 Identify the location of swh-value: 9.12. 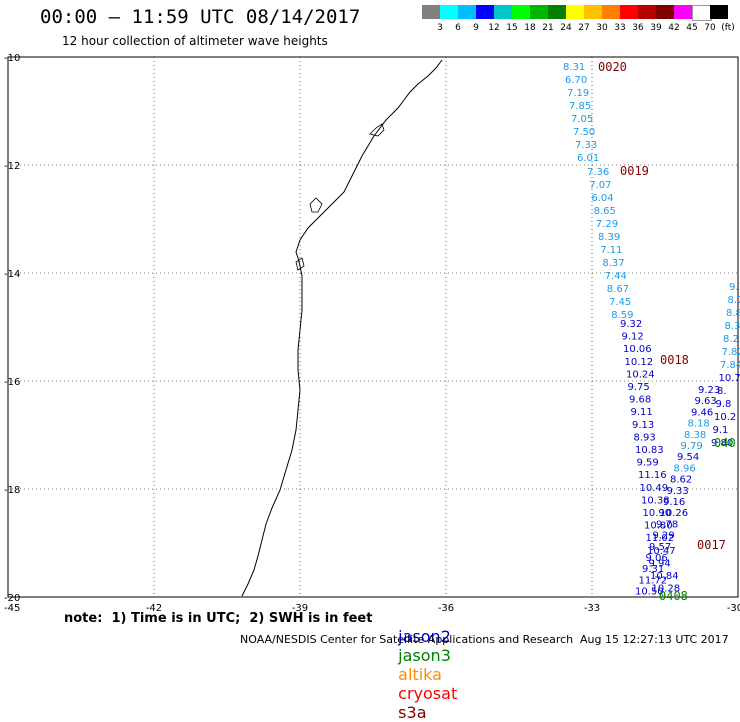
(633, 337).